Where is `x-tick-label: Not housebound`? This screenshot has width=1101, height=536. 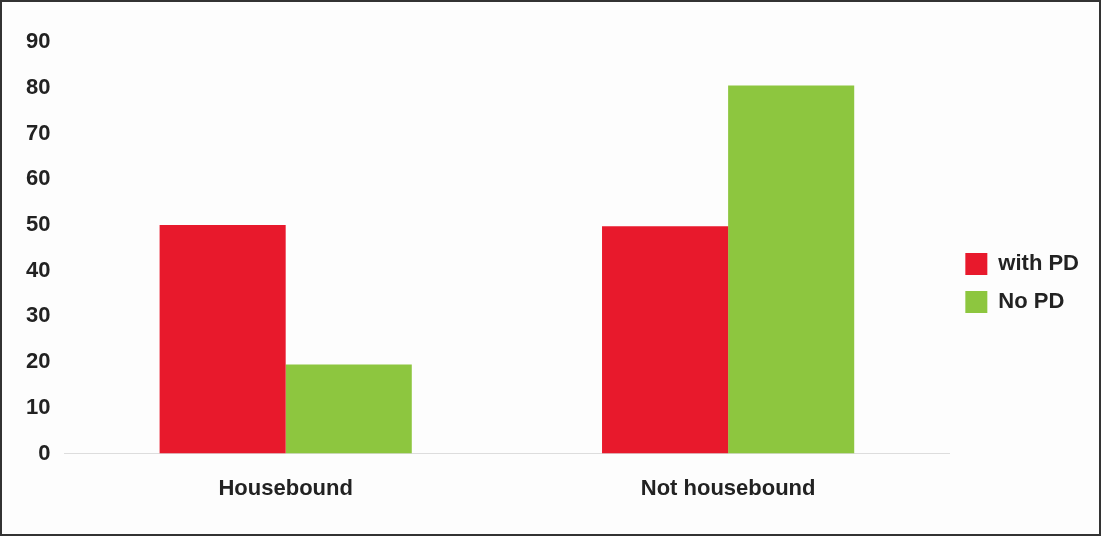 x-tick-label: Not housebound is located at coordinates (728, 487).